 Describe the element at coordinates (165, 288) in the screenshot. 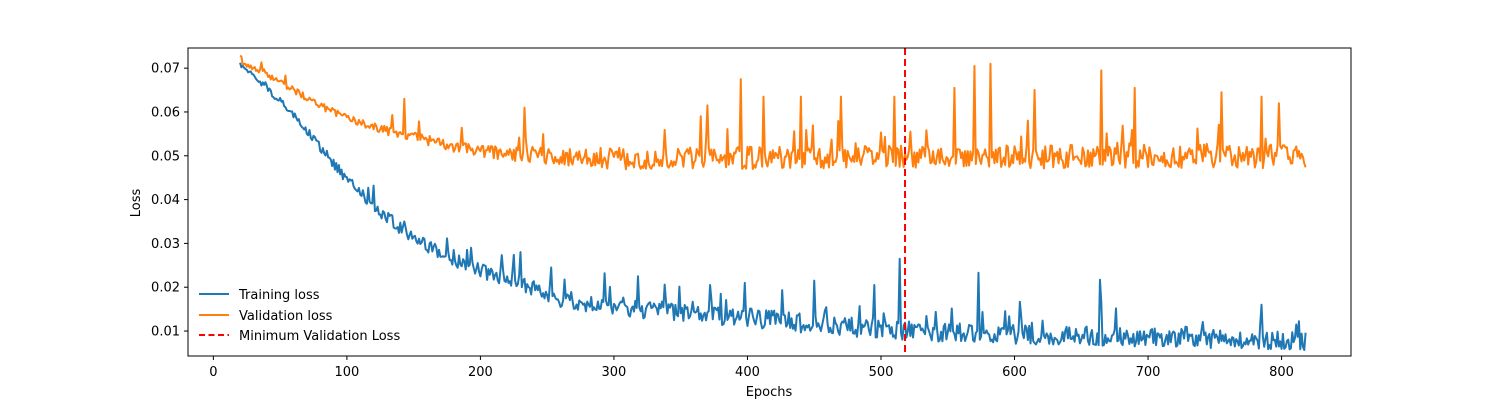

I see `y-tick-label: 0.02` at that location.